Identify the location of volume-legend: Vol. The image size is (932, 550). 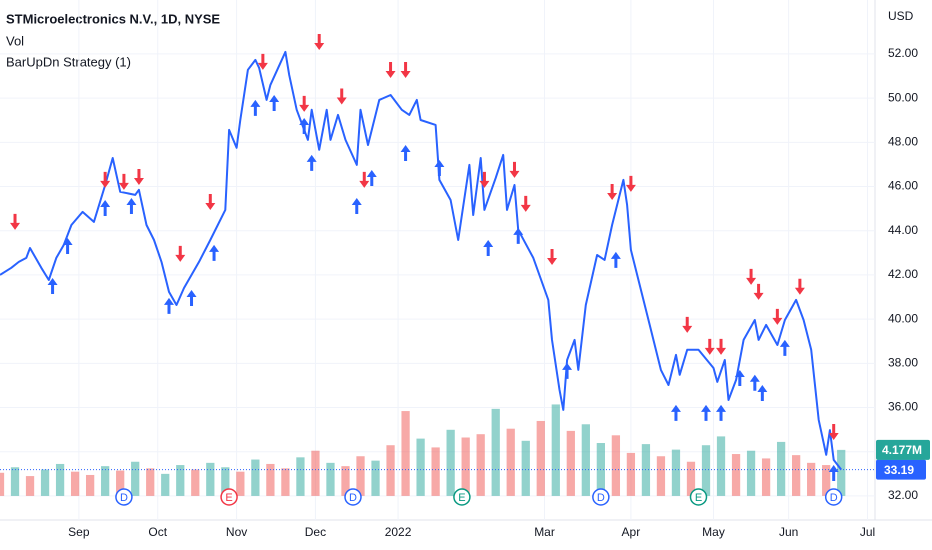
(15, 40).